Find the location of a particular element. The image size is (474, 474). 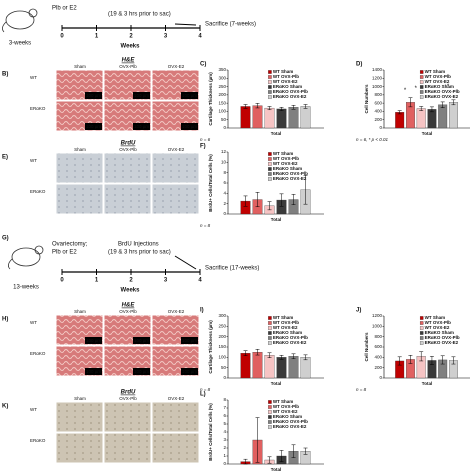

panel-label: F) is located at coordinates (203, 147).